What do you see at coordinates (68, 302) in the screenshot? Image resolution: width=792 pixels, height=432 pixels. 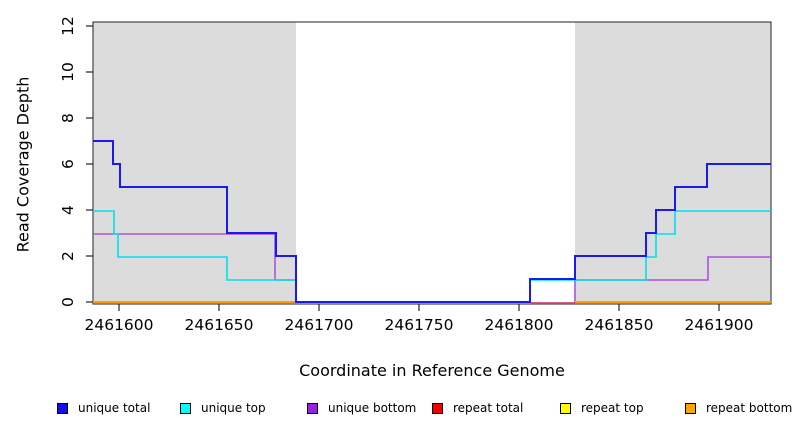 I see `y-axis-tick-label: 0` at bounding box center [68, 302].